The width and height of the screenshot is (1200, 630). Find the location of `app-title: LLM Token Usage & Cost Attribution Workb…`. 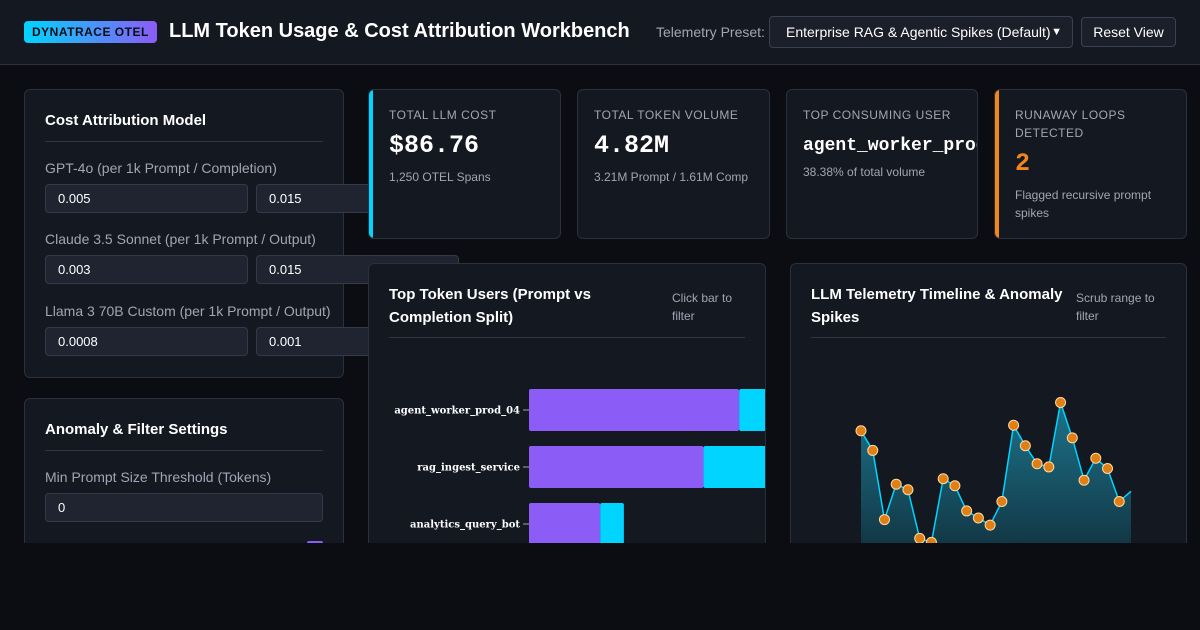

app-title: LLM Token Usage & Cost Attribution Workb… is located at coordinates (399, 31).